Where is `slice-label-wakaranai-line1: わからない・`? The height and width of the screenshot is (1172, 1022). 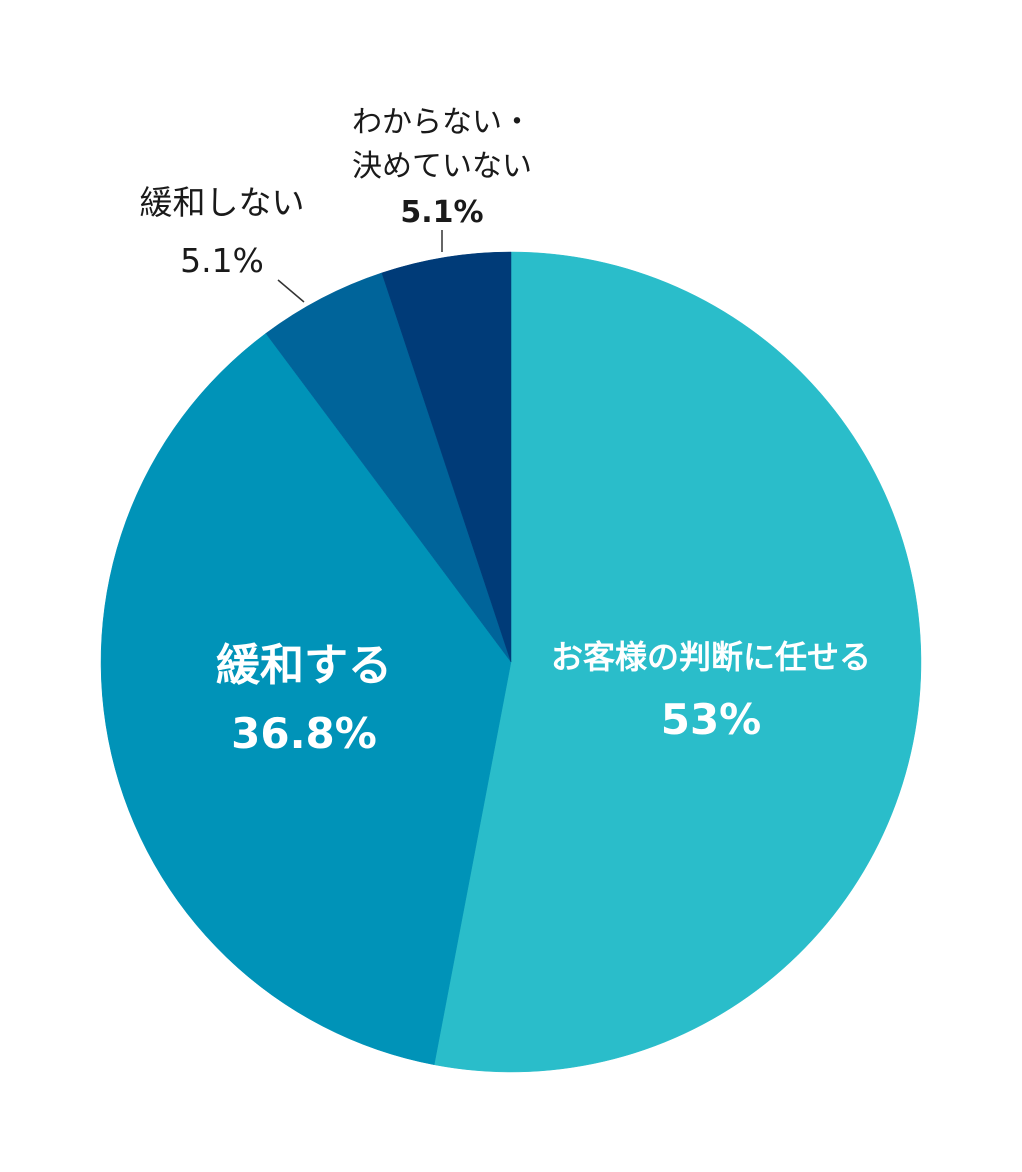
slice-label-wakaranai-line1: わからない・ is located at coordinates (442, 122).